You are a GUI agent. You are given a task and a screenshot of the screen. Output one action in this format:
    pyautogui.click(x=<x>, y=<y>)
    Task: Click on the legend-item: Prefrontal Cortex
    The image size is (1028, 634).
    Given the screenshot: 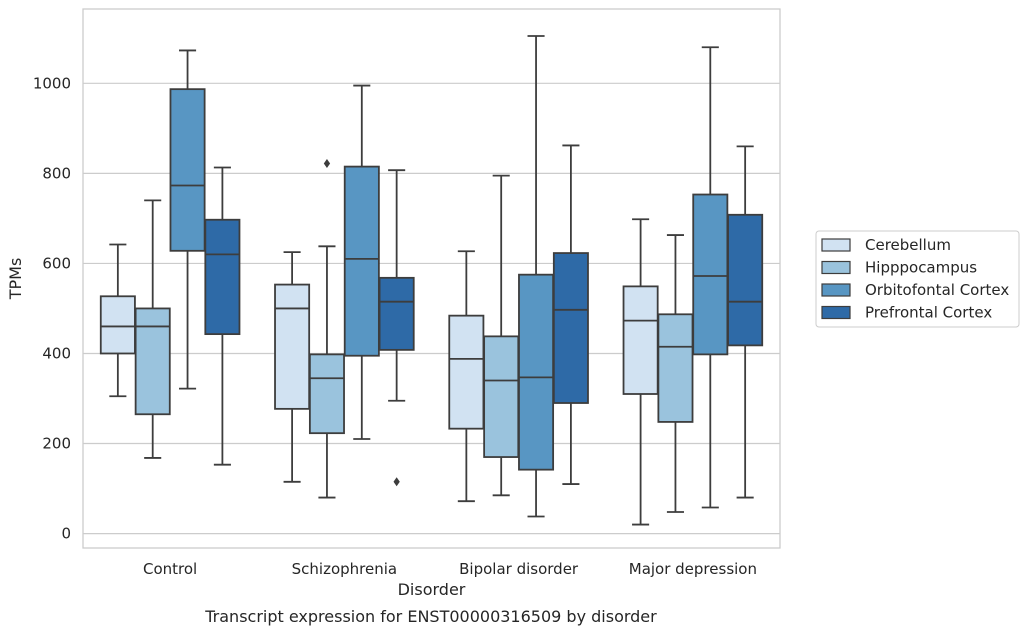 What is the action you would take?
    pyautogui.click(x=906, y=313)
    